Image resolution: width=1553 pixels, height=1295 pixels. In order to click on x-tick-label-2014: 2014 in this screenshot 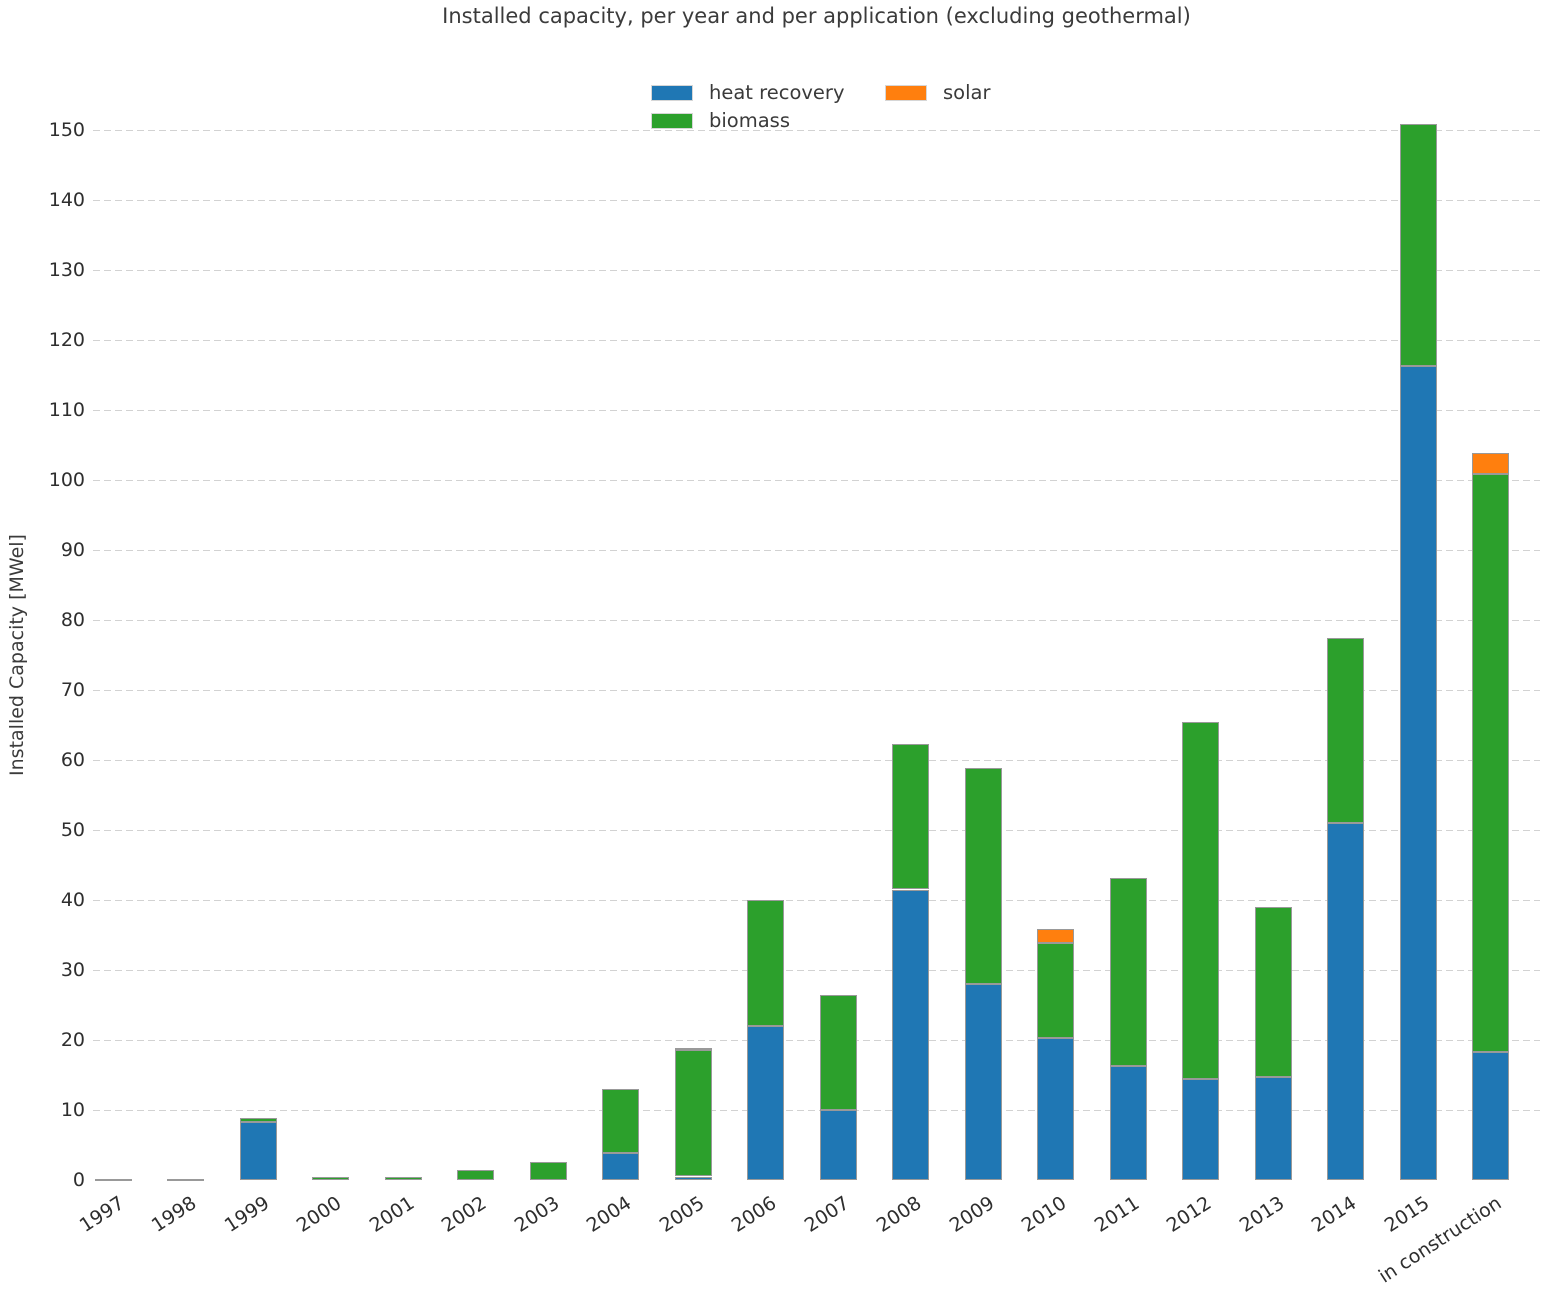, I will do `click(1334, 1214)`.